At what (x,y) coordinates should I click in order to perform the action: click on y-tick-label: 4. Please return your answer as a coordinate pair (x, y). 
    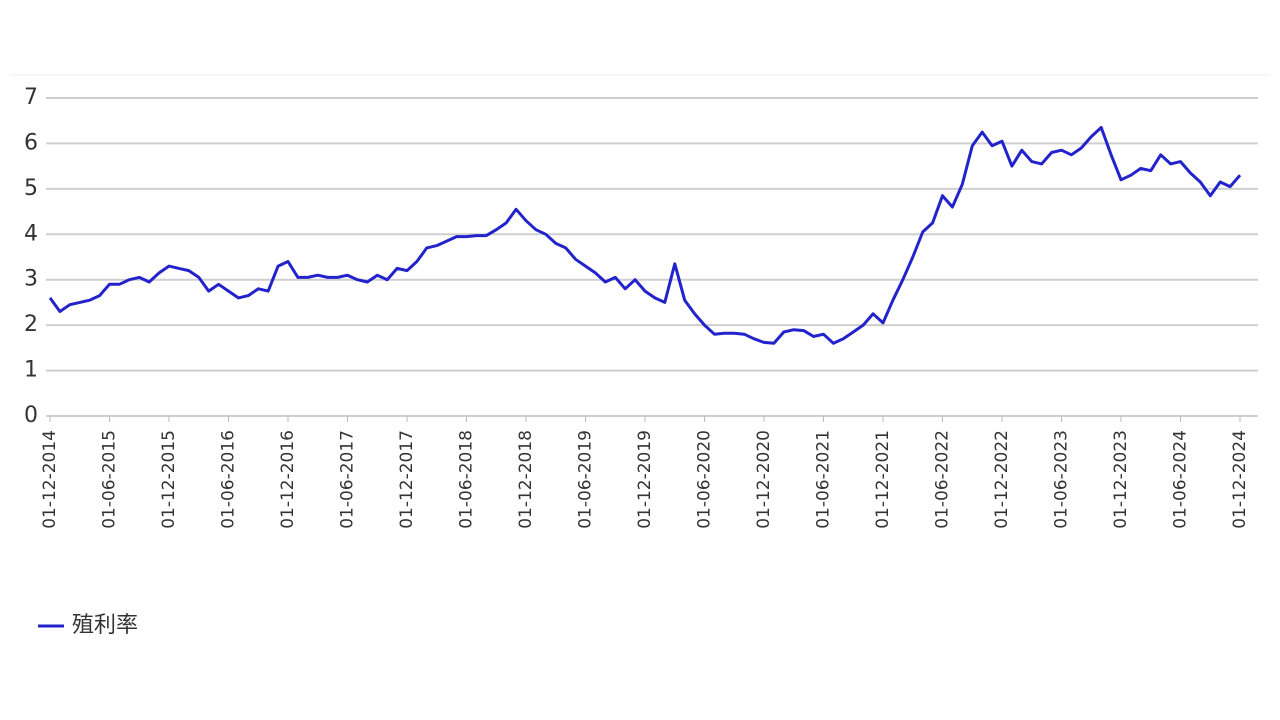
    Looking at the image, I should click on (31, 233).